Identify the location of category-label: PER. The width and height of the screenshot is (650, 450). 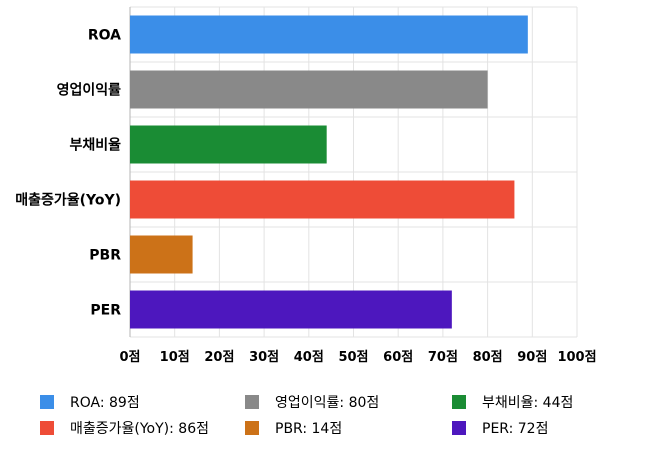
(105, 311).